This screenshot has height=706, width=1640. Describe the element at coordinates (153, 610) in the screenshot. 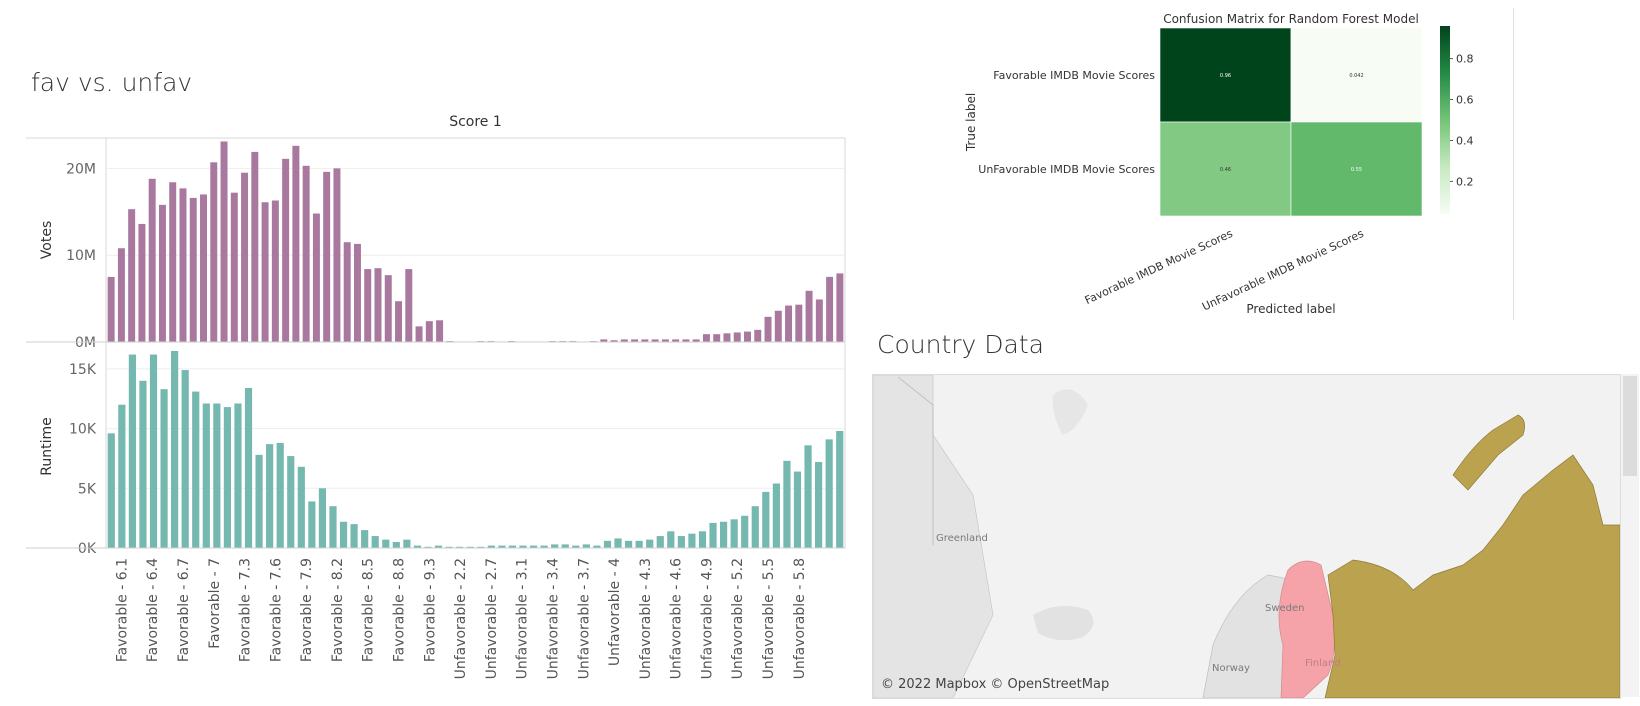

I see `x-tick-label: Favorable - 6.4` at that location.